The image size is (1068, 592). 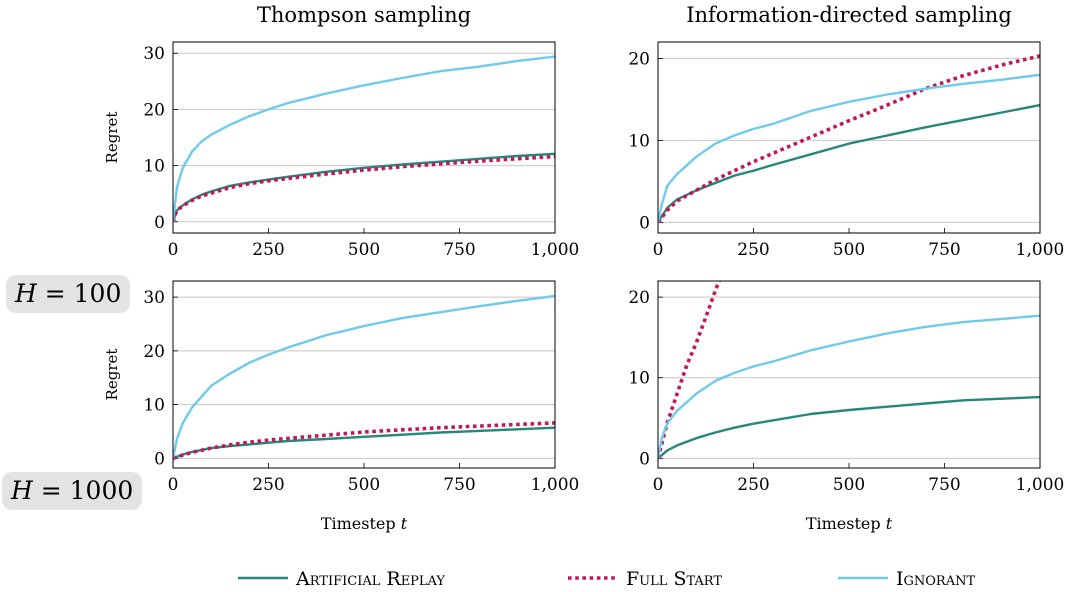 I want to click on row-label-h1000-eq: =, so click(x=51, y=490).